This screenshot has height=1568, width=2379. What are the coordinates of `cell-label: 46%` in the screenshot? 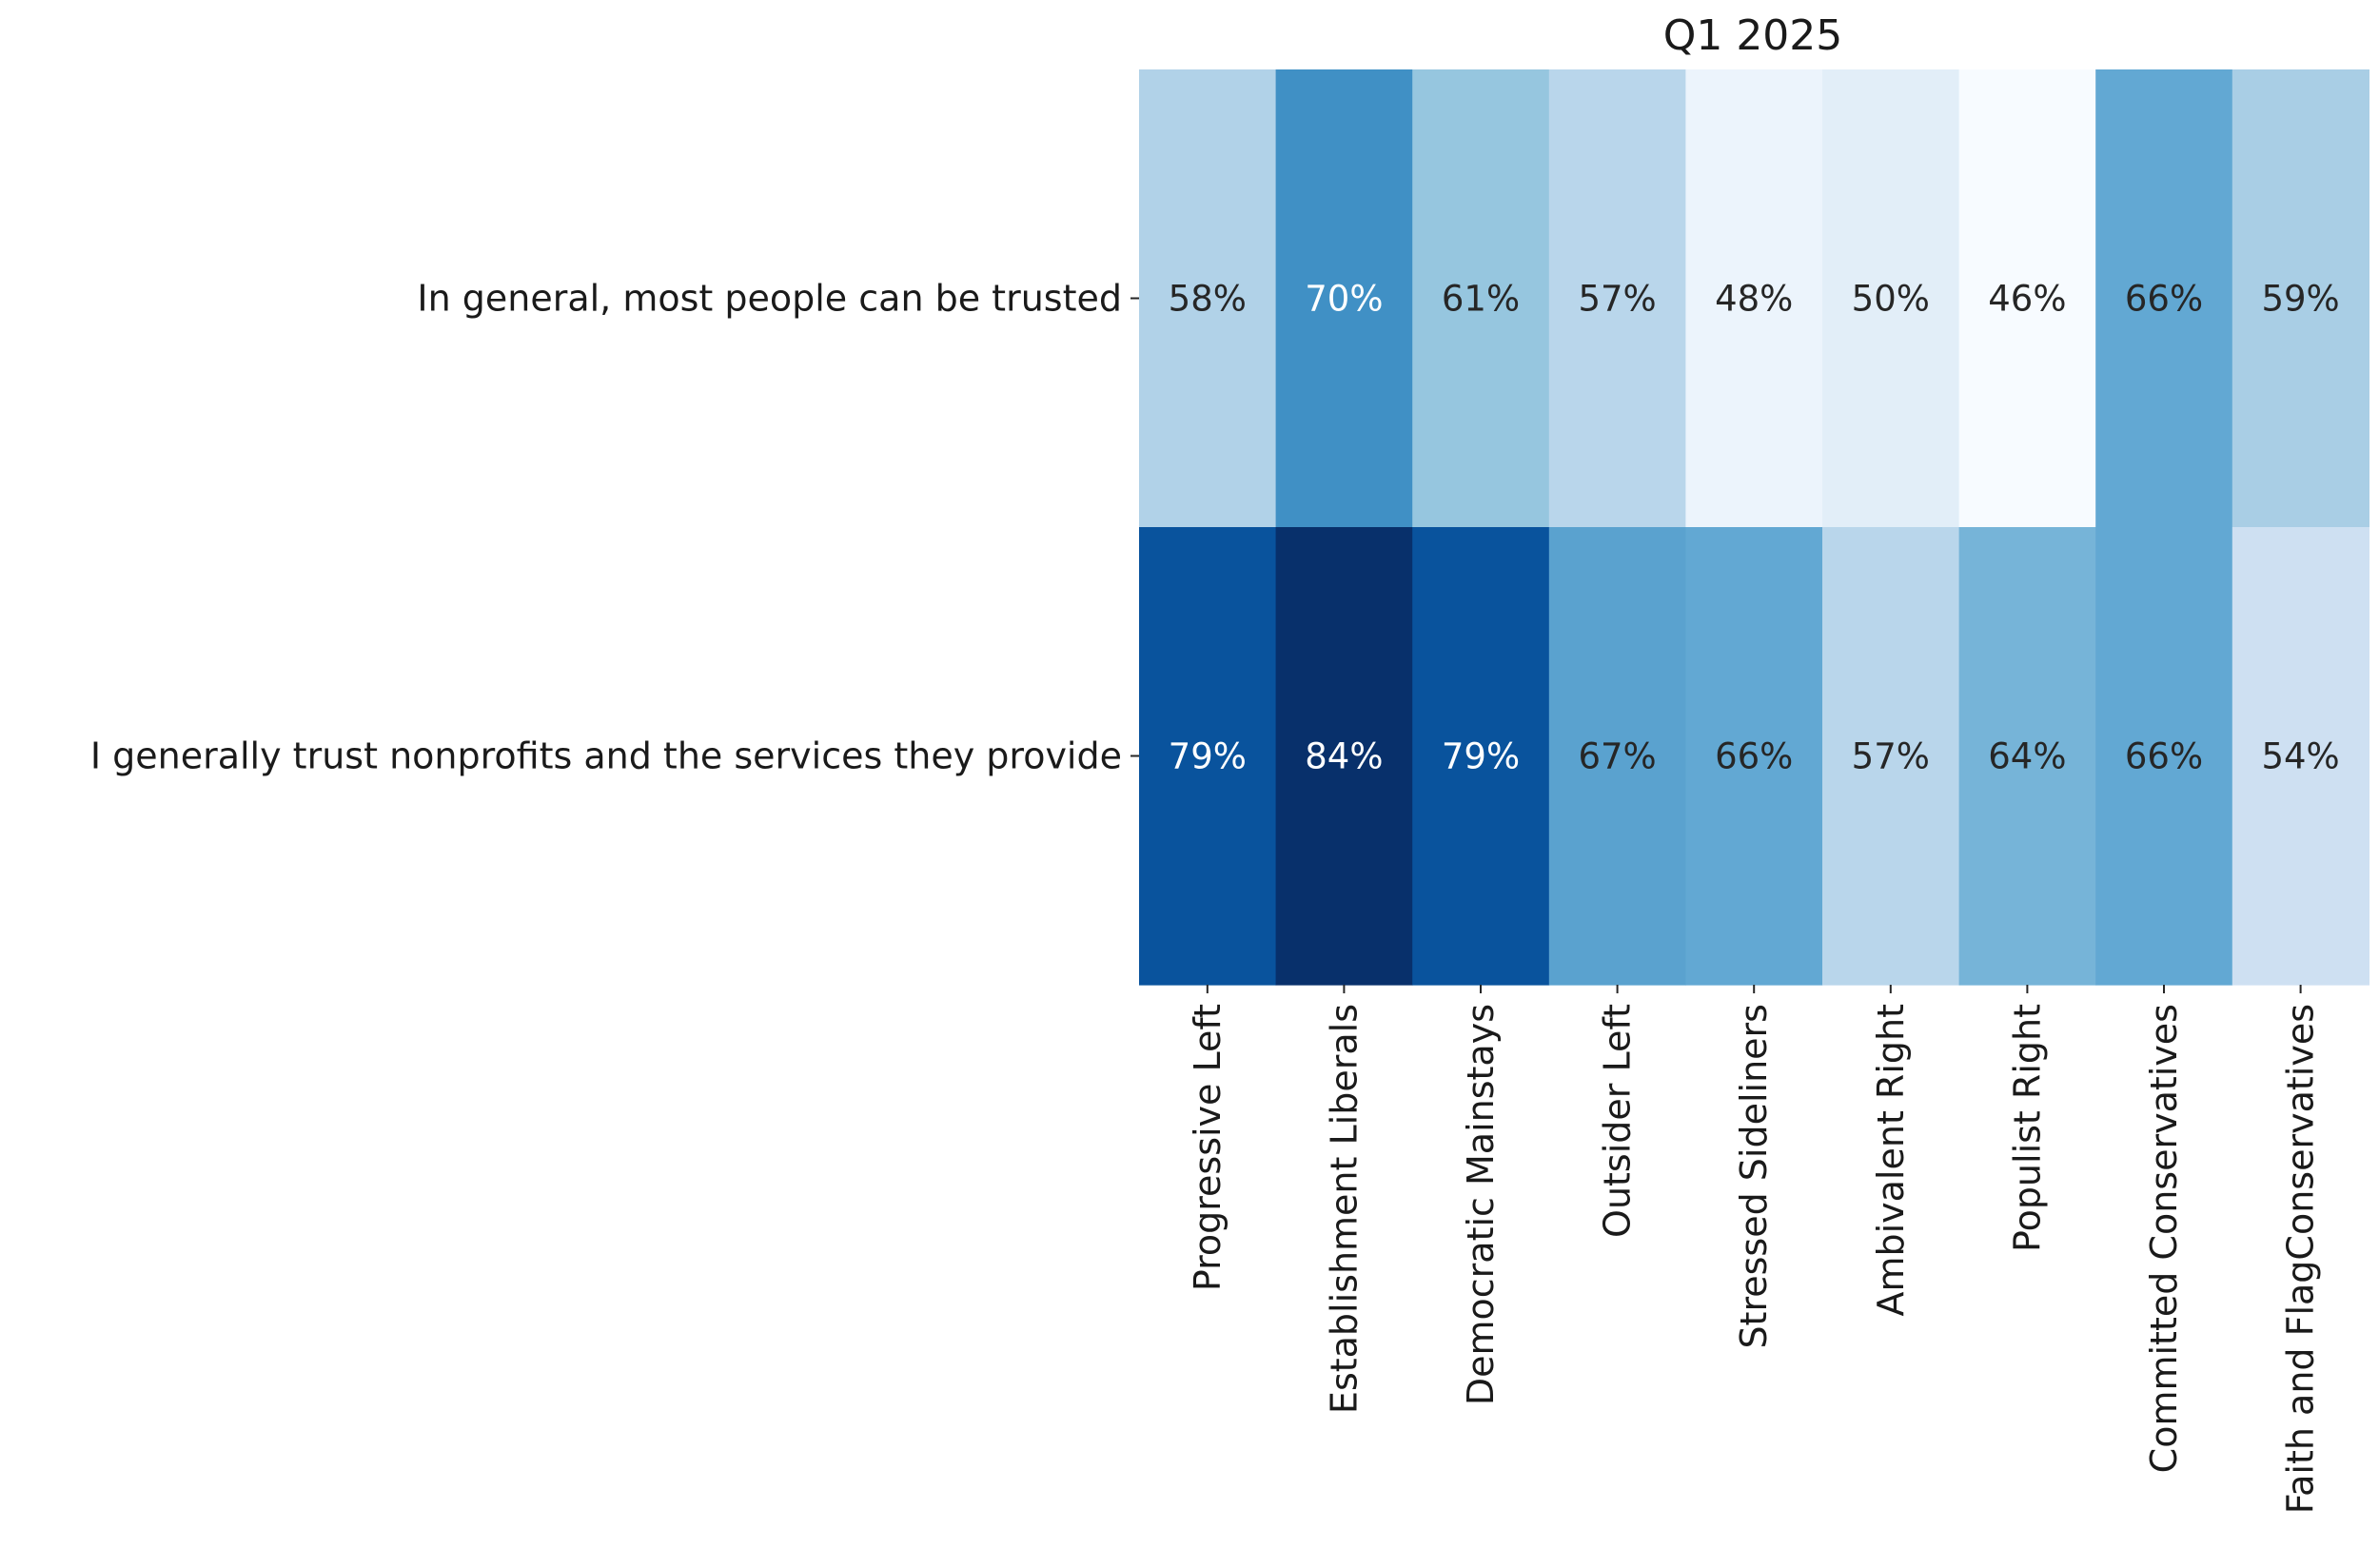 It's located at (2027, 299).